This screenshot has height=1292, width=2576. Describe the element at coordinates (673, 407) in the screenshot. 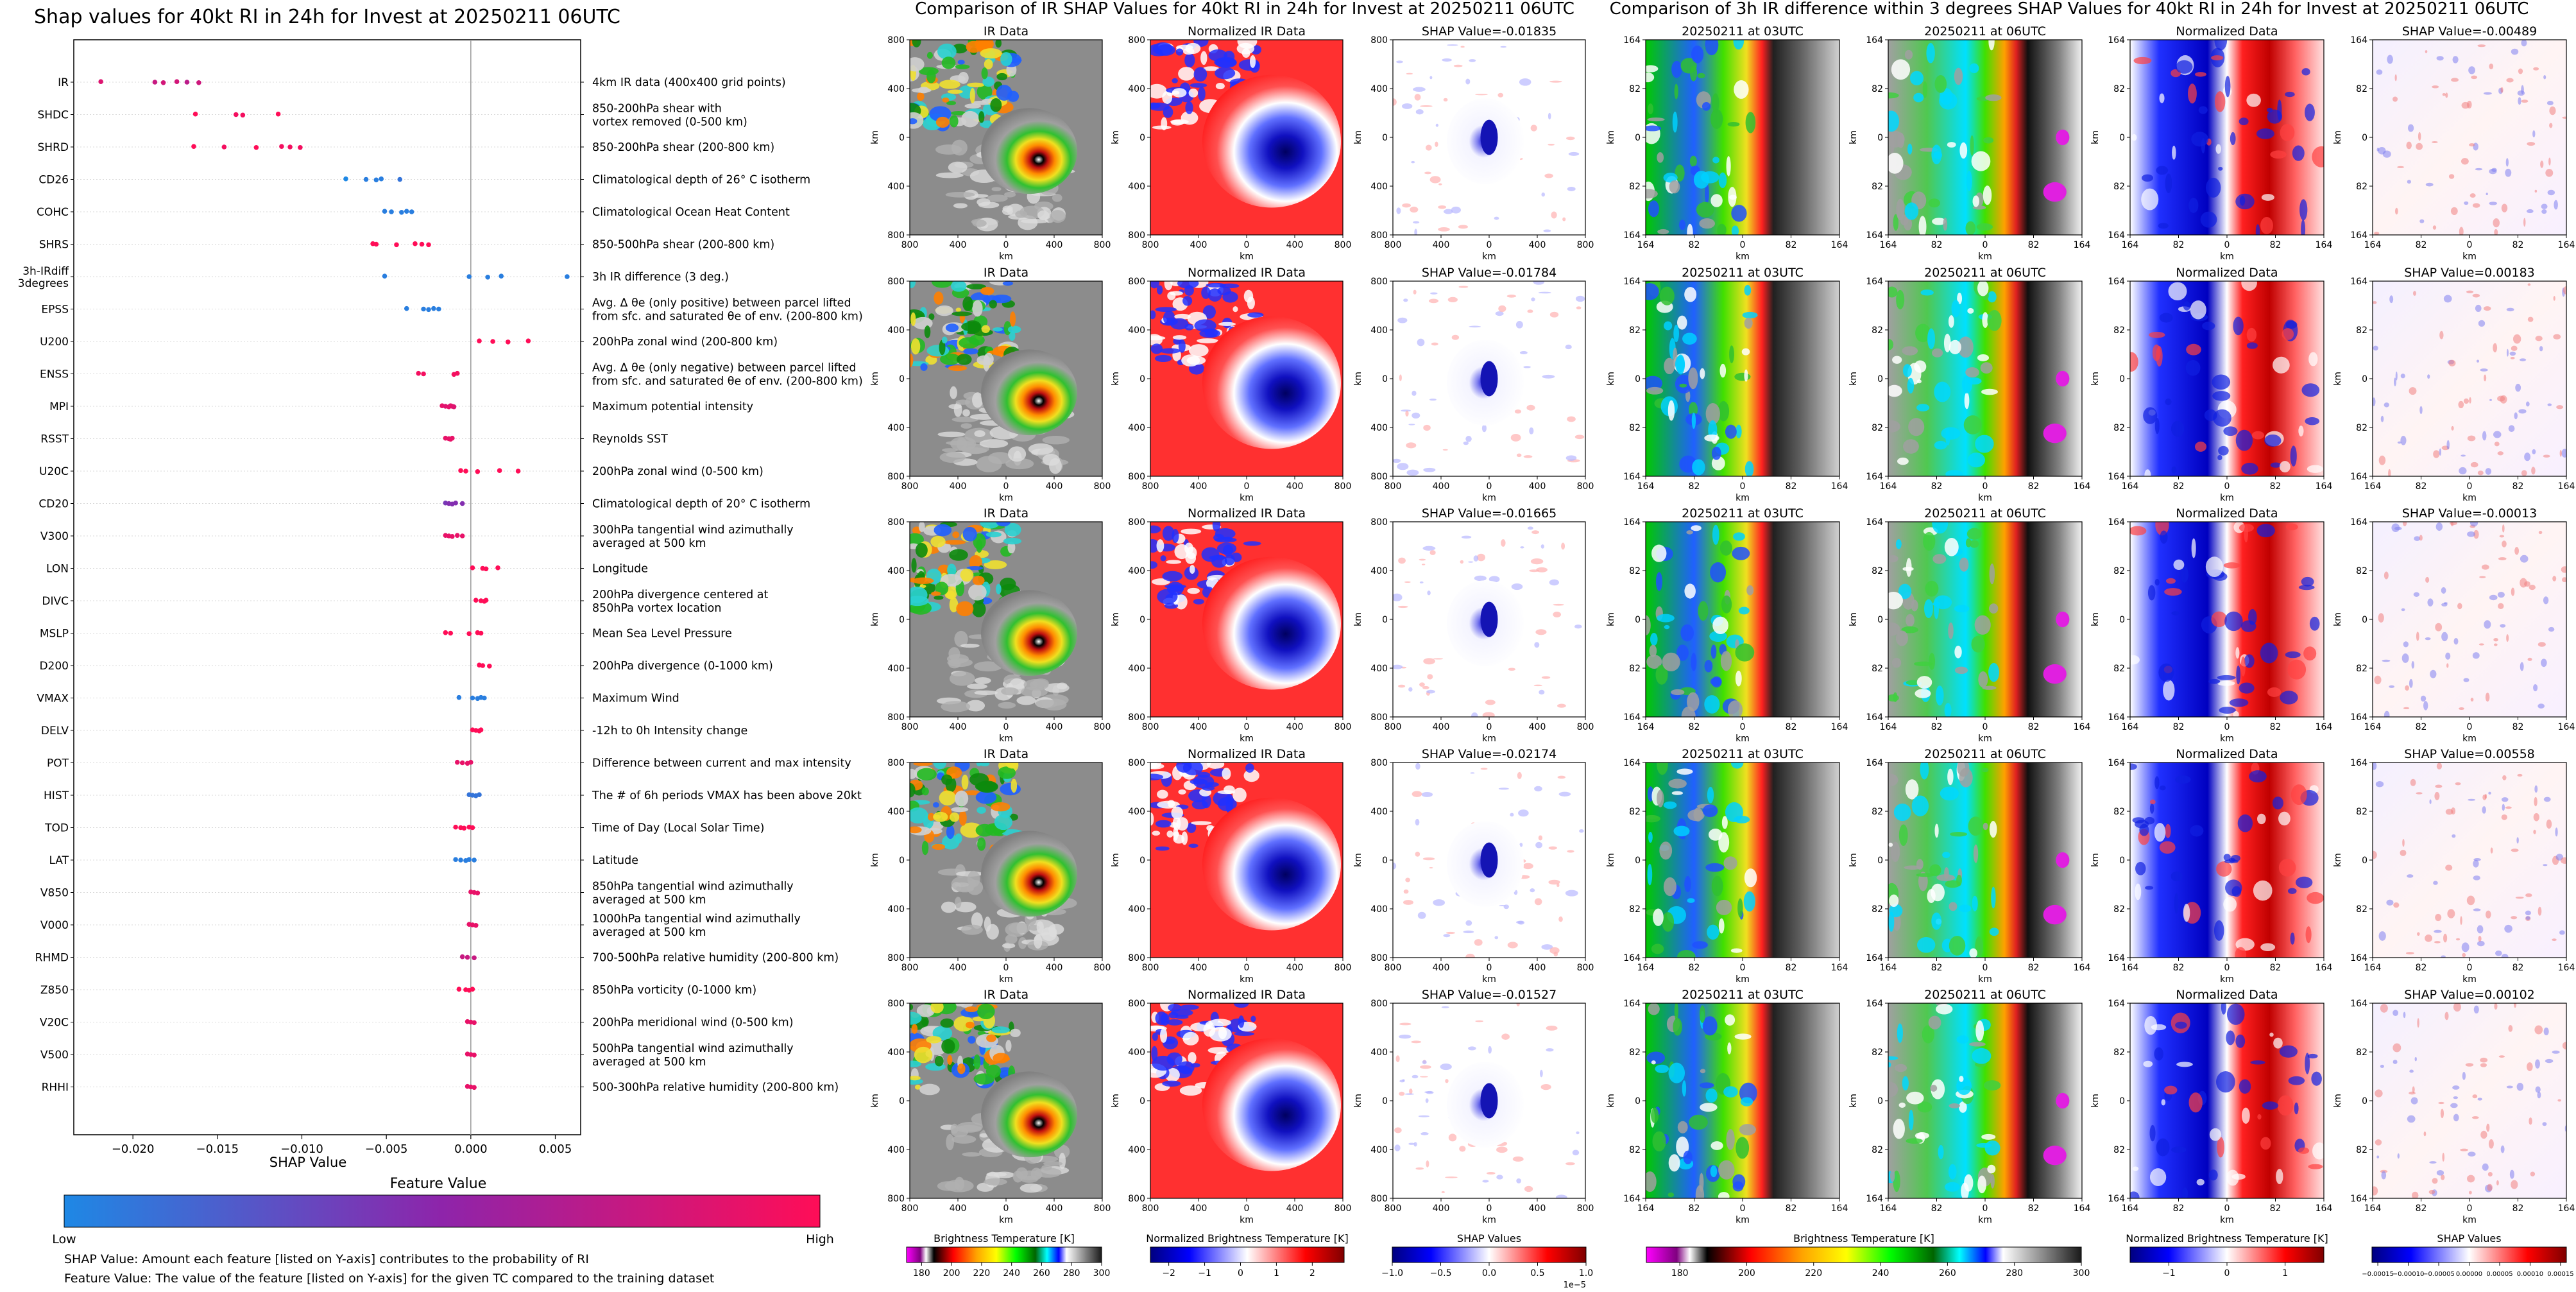

I see `feature-description-line: Maximum potential intensity` at that location.